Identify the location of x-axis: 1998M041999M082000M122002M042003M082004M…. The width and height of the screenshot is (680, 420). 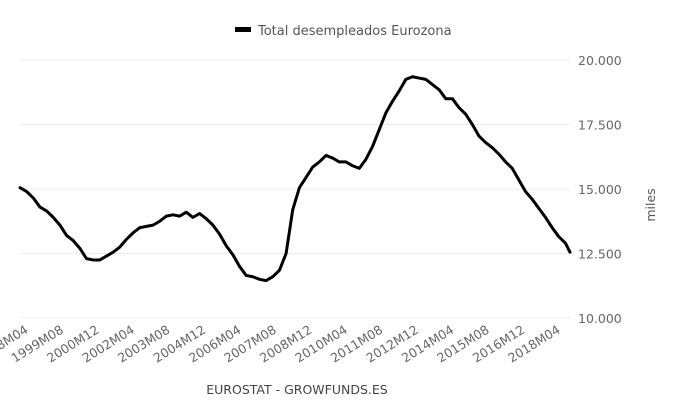
(281, 344).